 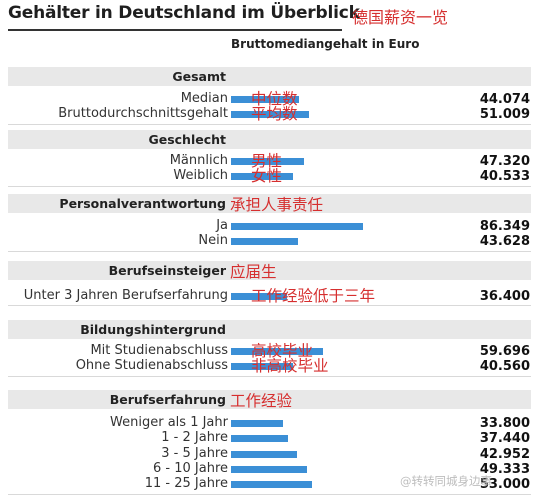 What do you see at coordinates (213, 241) in the screenshot?
I see `row-label: Nein` at bounding box center [213, 241].